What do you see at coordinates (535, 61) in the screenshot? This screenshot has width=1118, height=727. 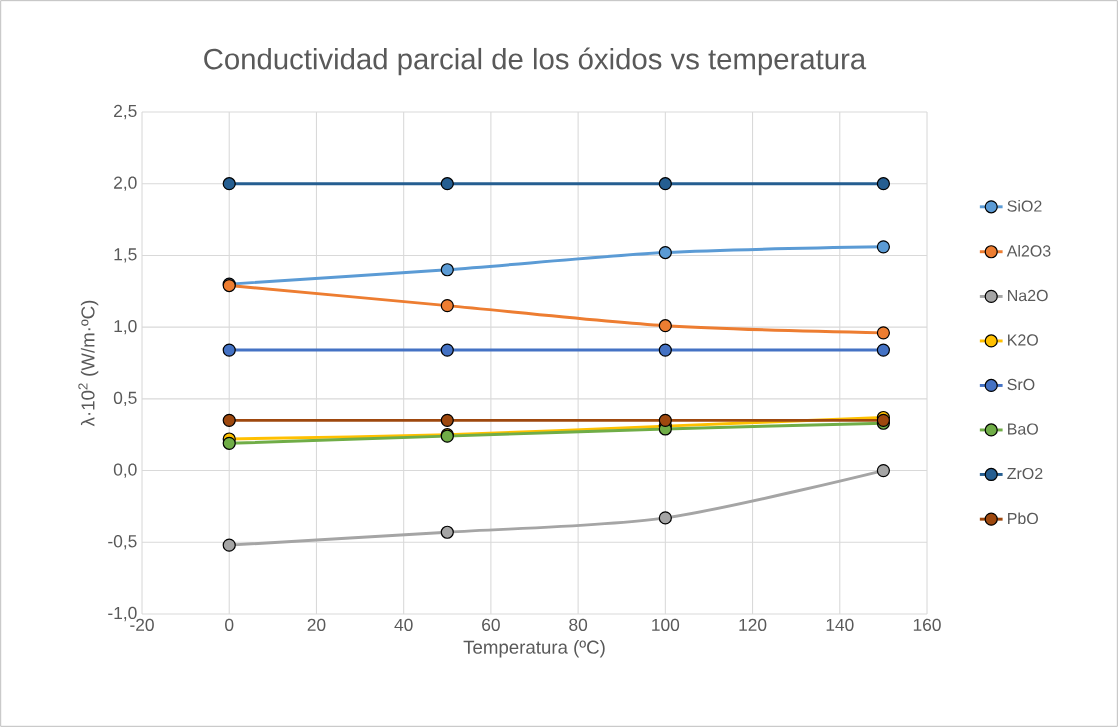 I see `chart-title: Conductividad parcial de los óxidos vs temperatura` at bounding box center [535, 61].